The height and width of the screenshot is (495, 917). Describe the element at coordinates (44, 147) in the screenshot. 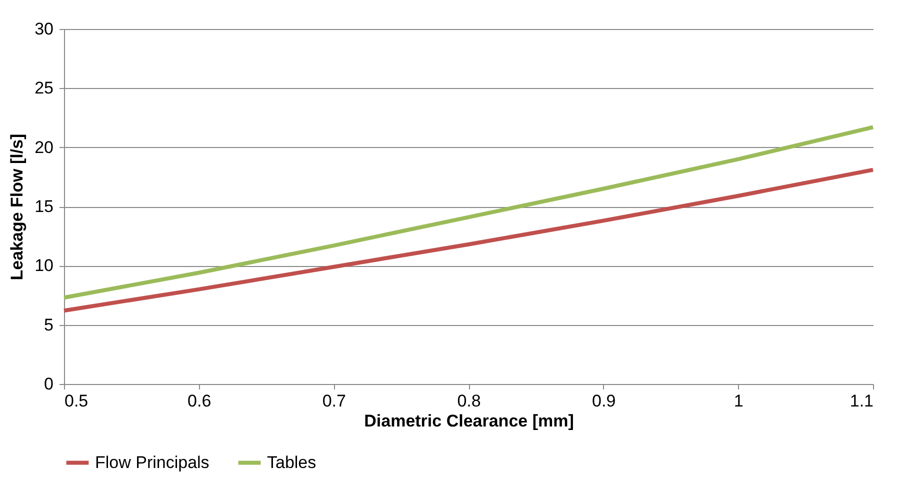

I see `y-tick-label: 20` at that location.